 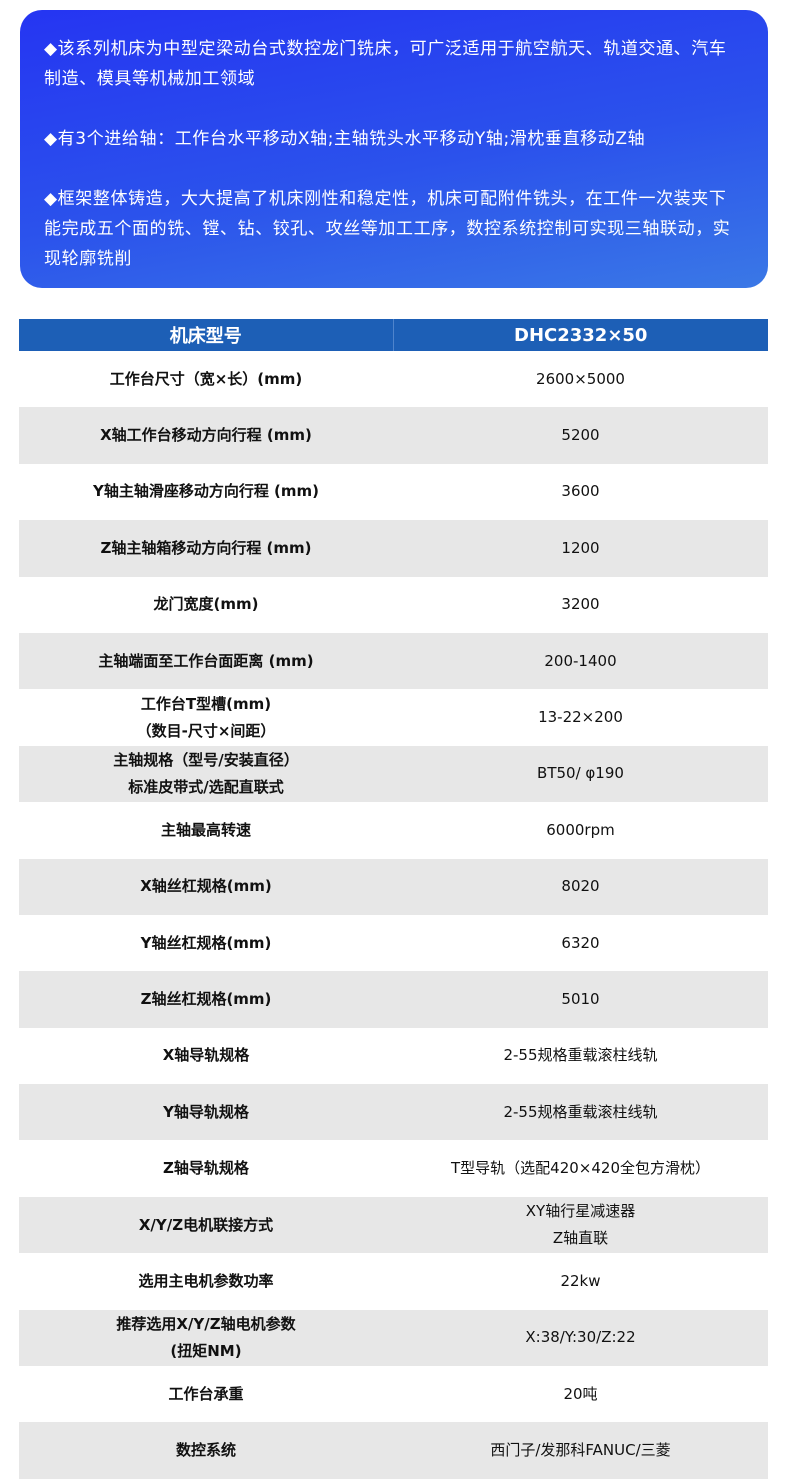 I want to click on spec-value: 6320, so click(x=580, y=942).